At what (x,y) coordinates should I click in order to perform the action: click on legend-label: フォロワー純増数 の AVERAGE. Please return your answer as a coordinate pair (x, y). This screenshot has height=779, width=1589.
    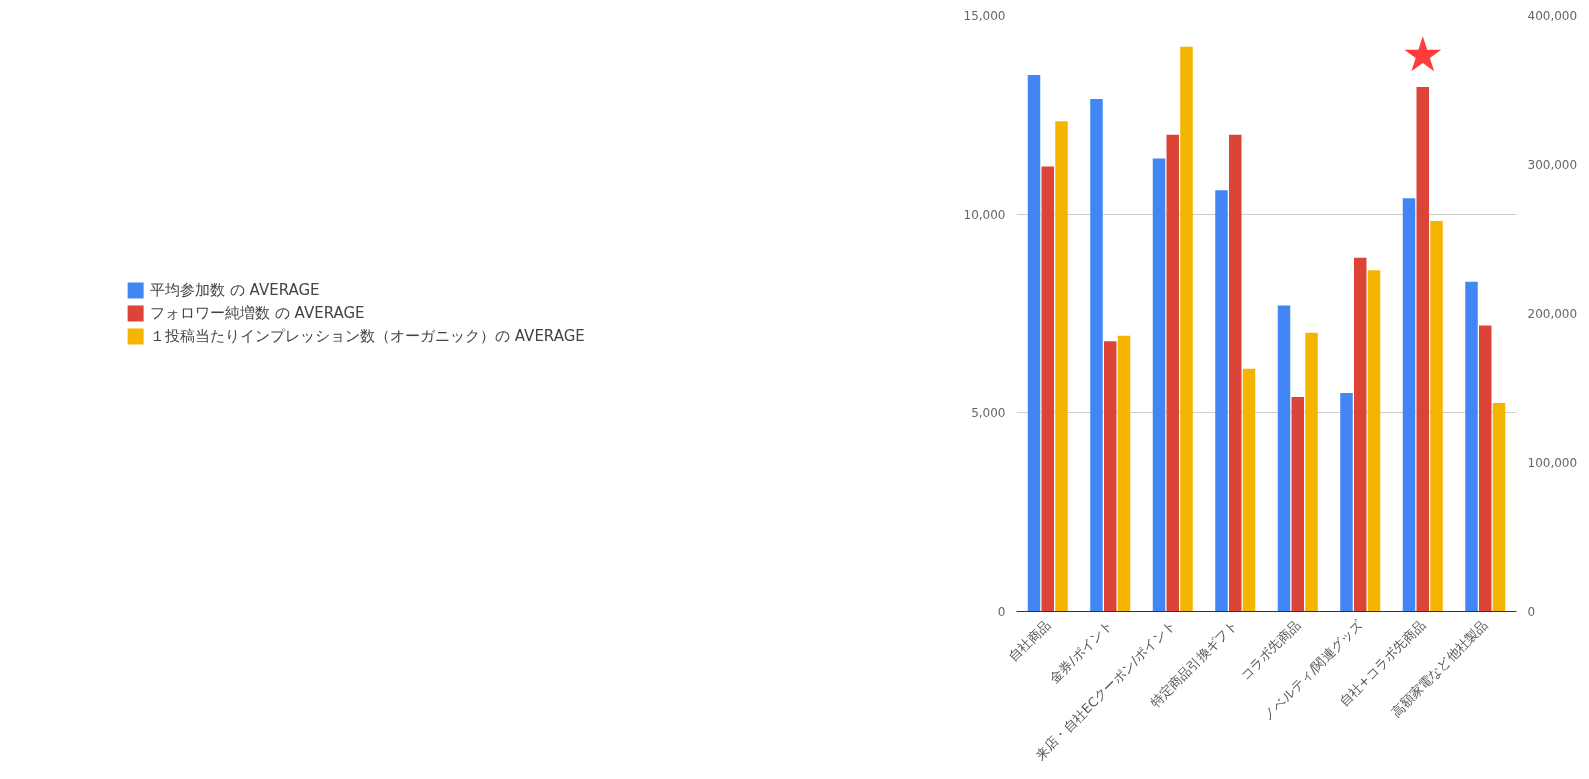
    Looking at the image, I should click on (257, 313).